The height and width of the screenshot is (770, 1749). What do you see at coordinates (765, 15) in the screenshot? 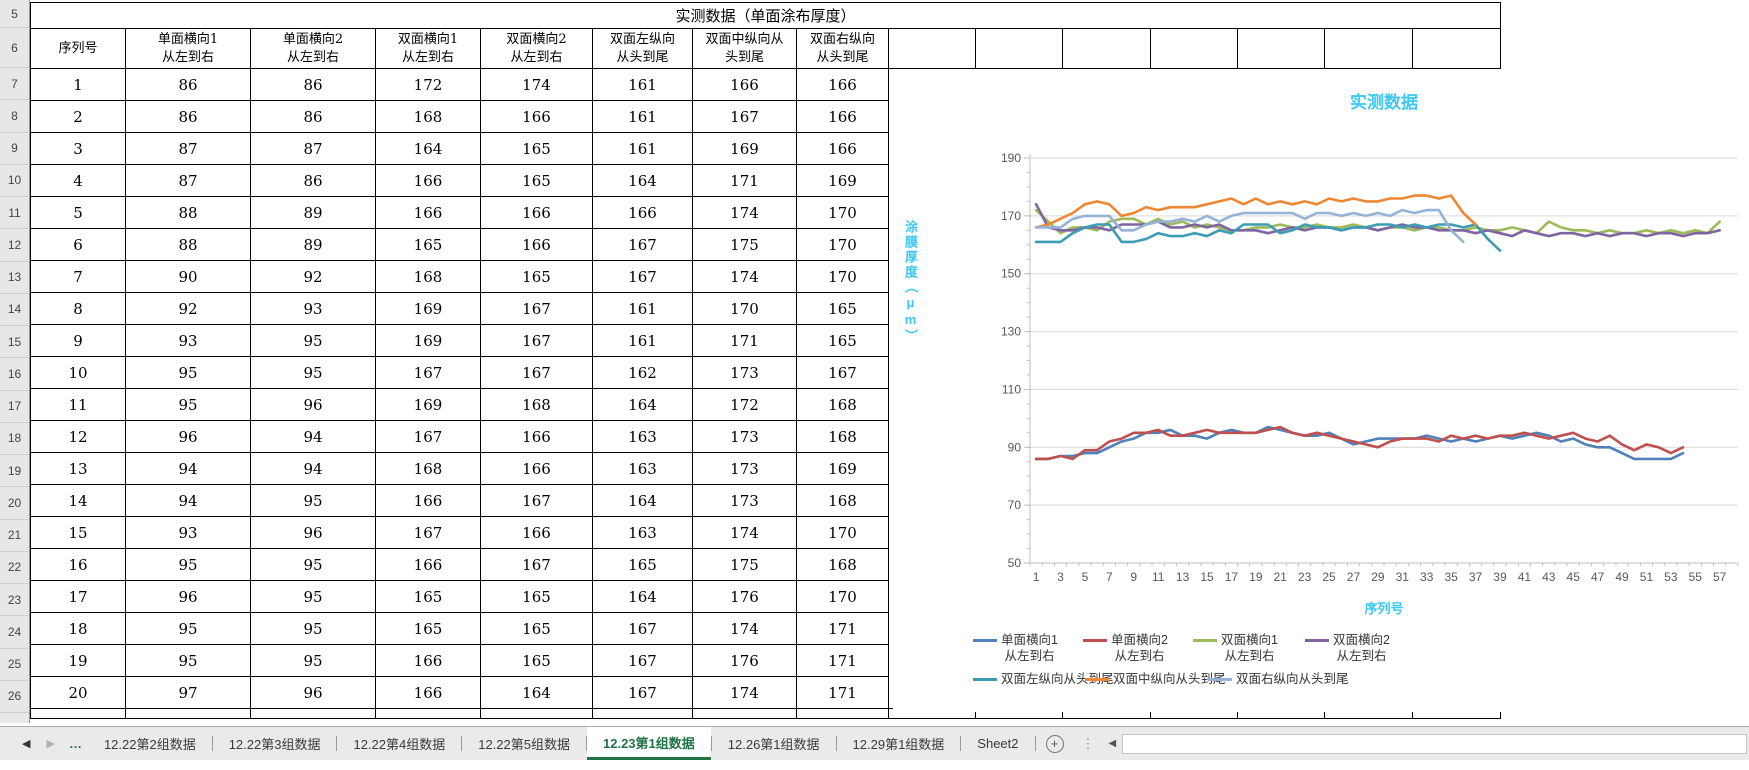
I see `sheet-title-cell: 实测数据（单面涂布厚度）` at bounding box center [765, 15].